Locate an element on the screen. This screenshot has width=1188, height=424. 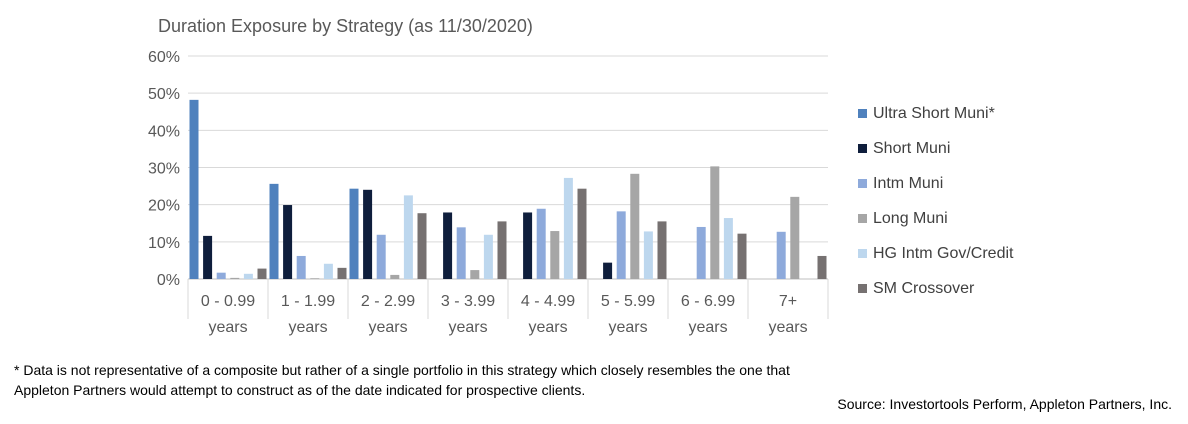
legend-item: HG Intm Gov/Credit is located at coordinates (935, 253).